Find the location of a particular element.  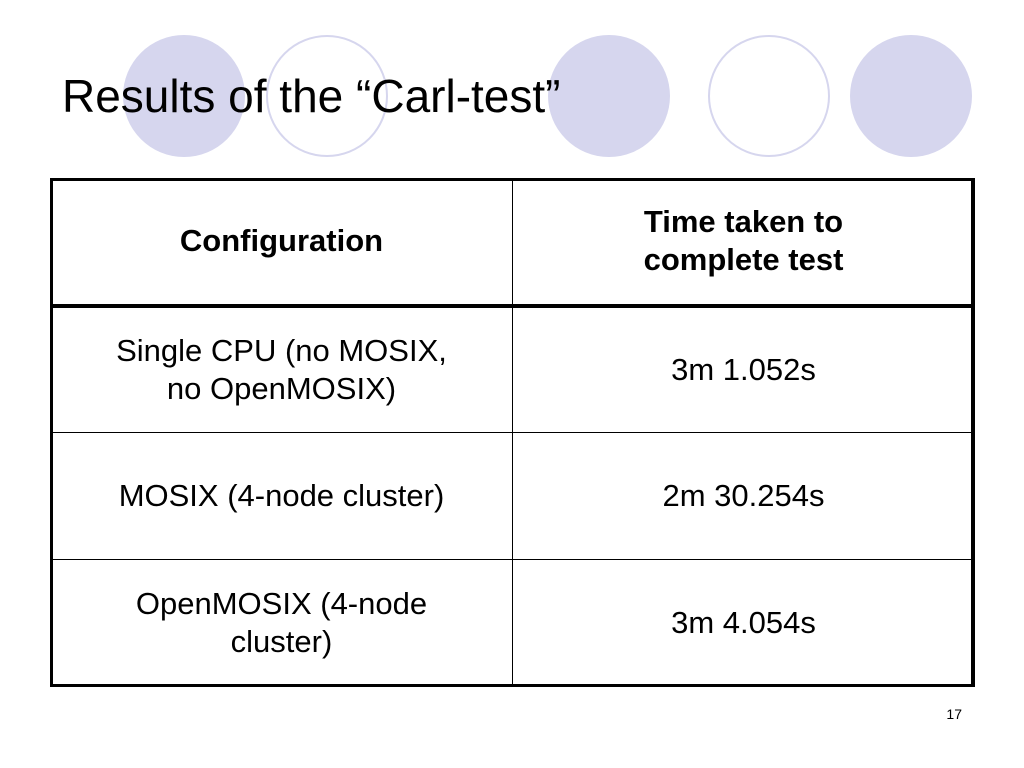

slide-title: Results of the “Carl-test” is located at coordinates (311, 96).